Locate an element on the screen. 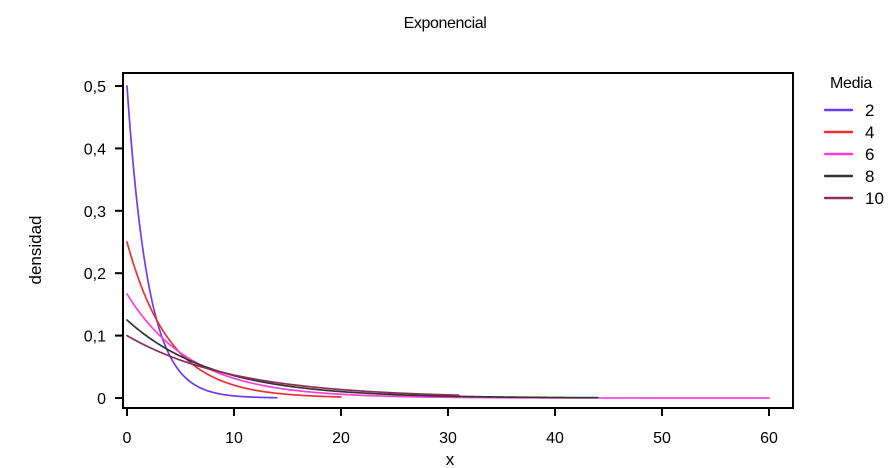 The image size is (890, 468). x-tick-label: 20 is located at coordinates (341, 438).